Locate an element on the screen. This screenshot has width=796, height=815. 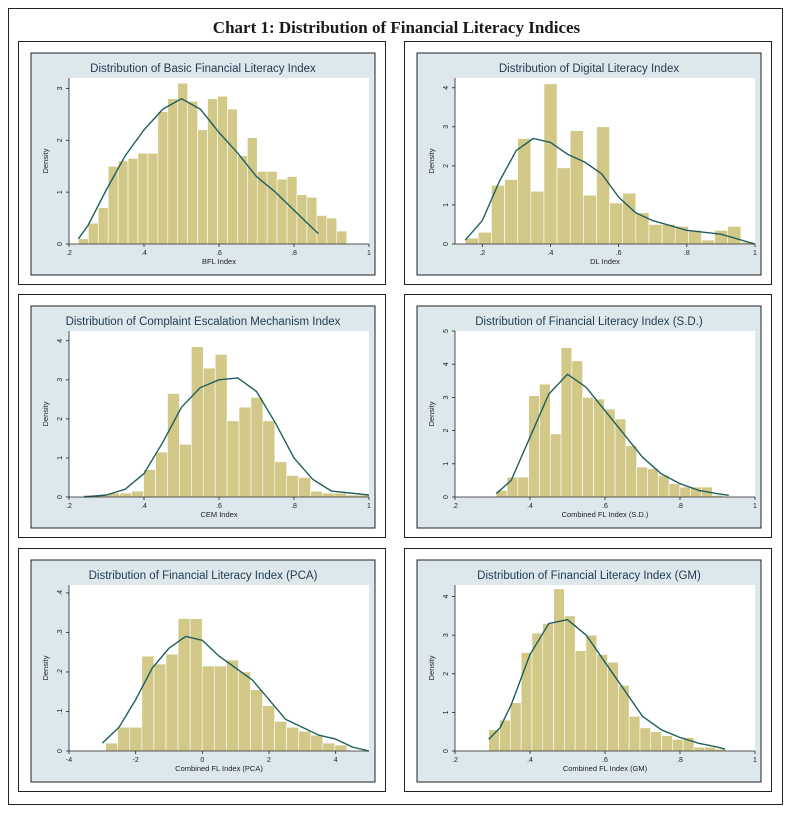
x-tick-label: 1 is located at coordinates (755, 253).